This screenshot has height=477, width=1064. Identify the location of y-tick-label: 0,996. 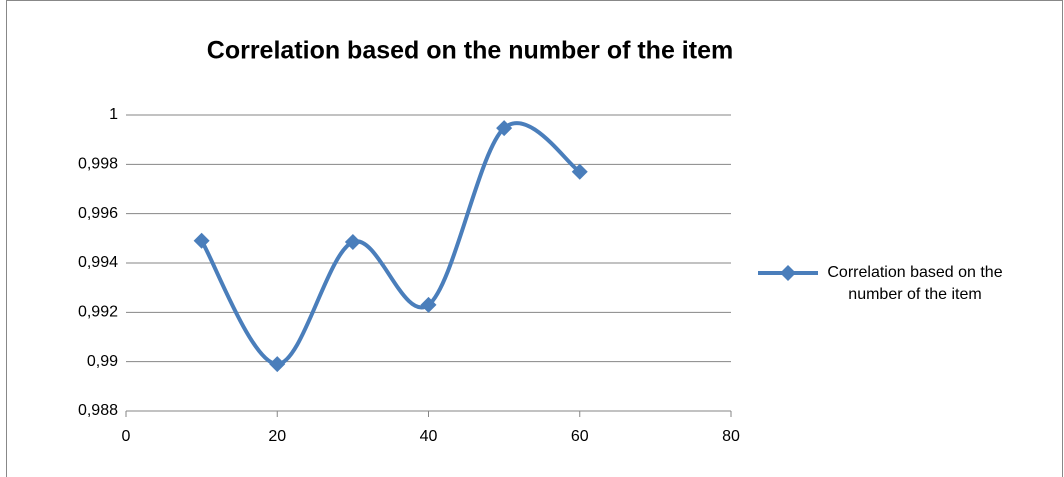
(98, 213).